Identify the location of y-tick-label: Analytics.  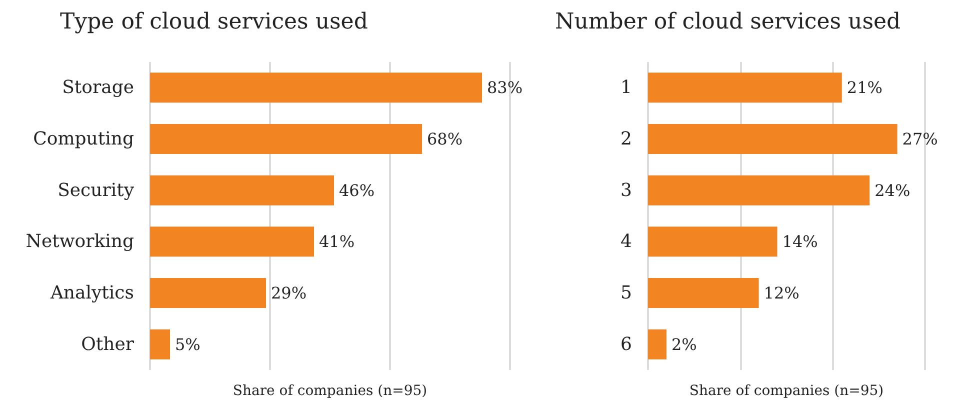
(91, 293).